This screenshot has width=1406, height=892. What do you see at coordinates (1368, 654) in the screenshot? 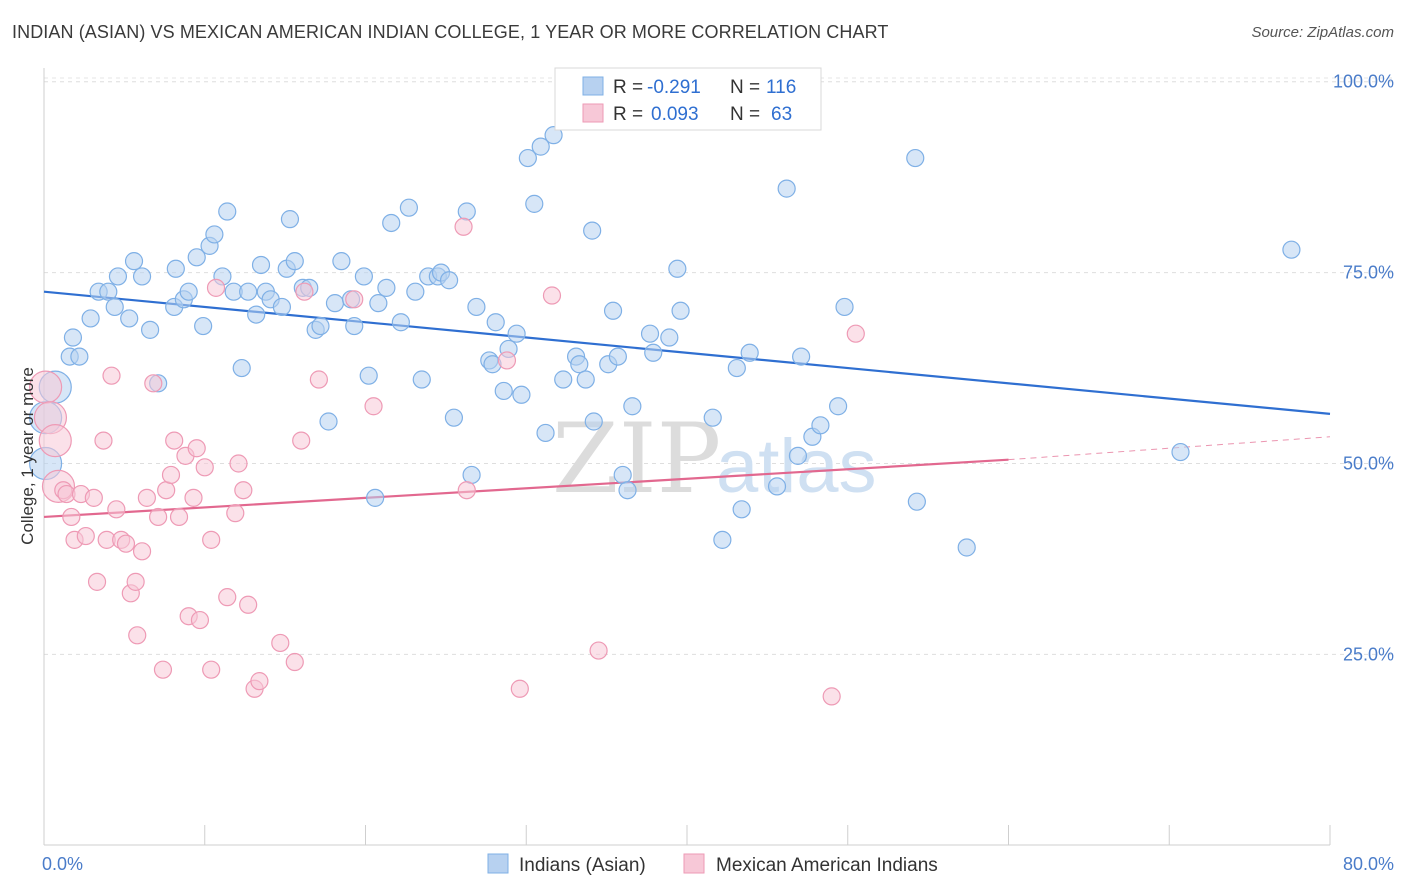
I see `y-tick-label: 25.0%` at bounding box center [1368, 654].